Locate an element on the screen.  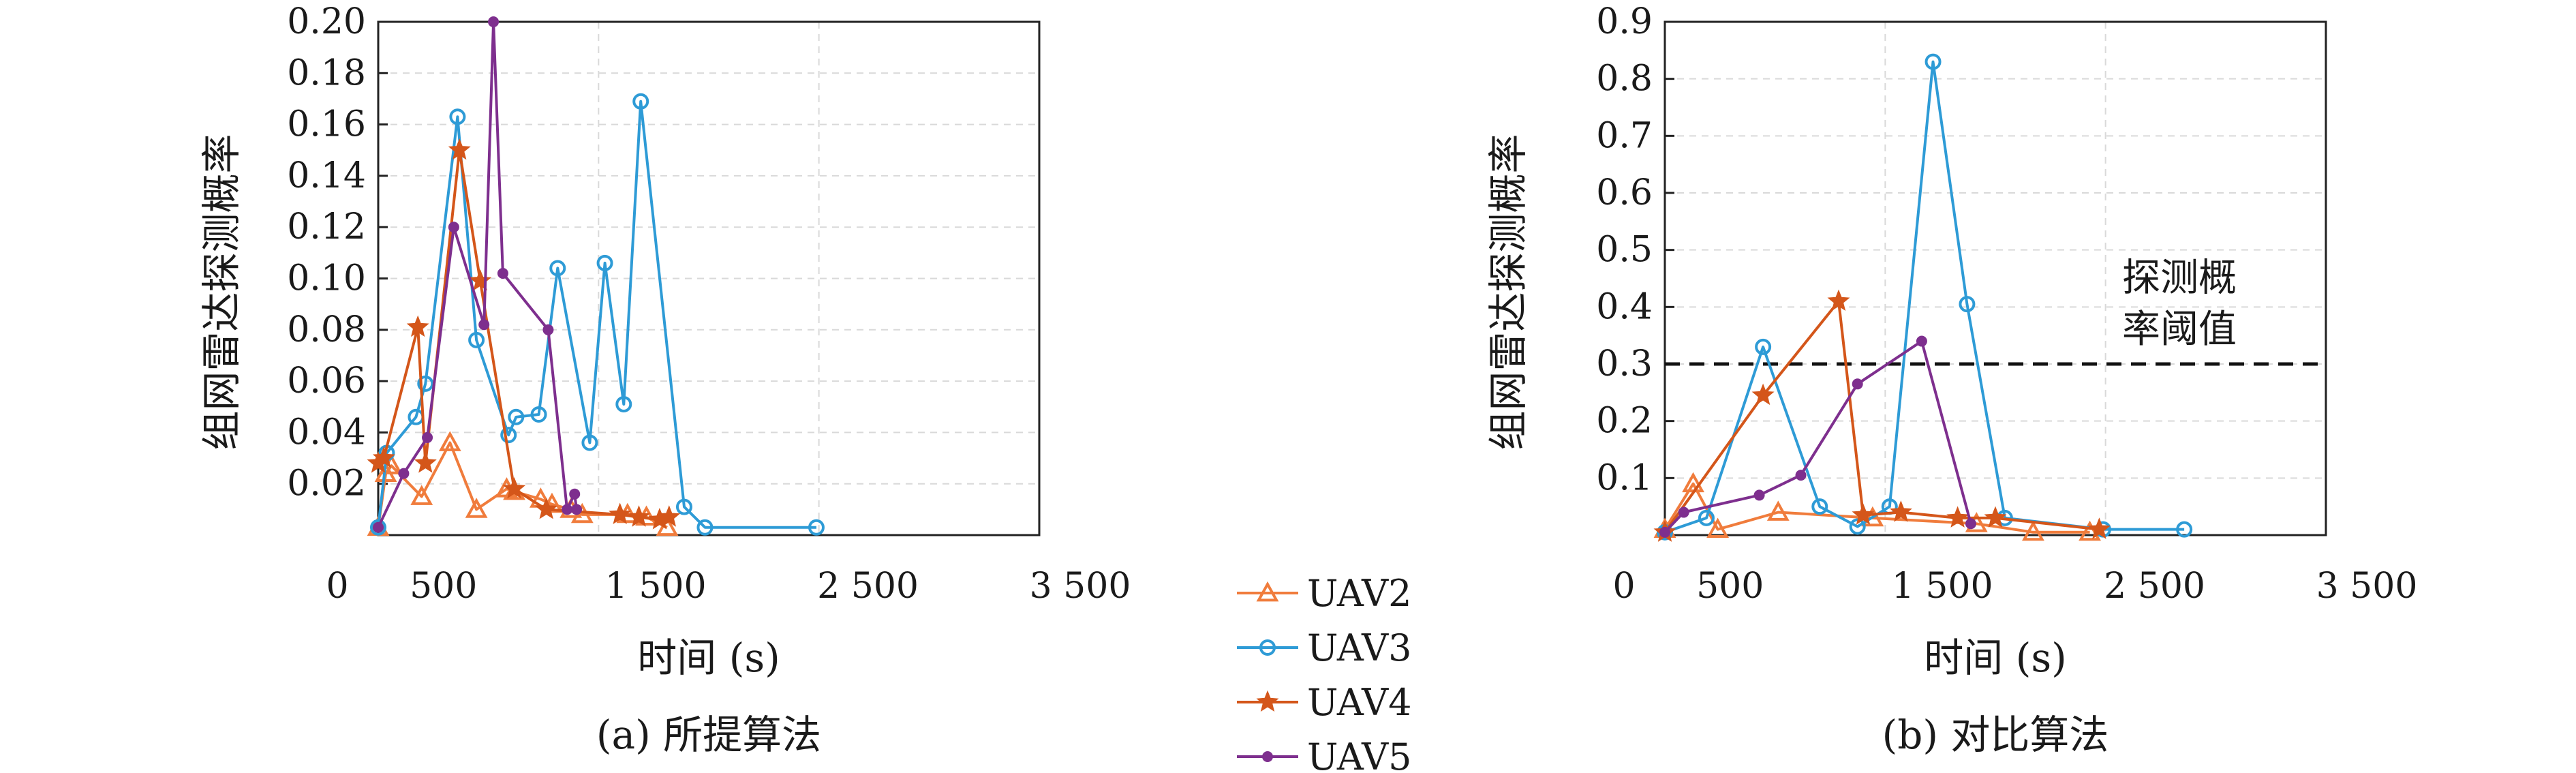
y-tick-label: 0.08 is located at coordinates (326, 330).